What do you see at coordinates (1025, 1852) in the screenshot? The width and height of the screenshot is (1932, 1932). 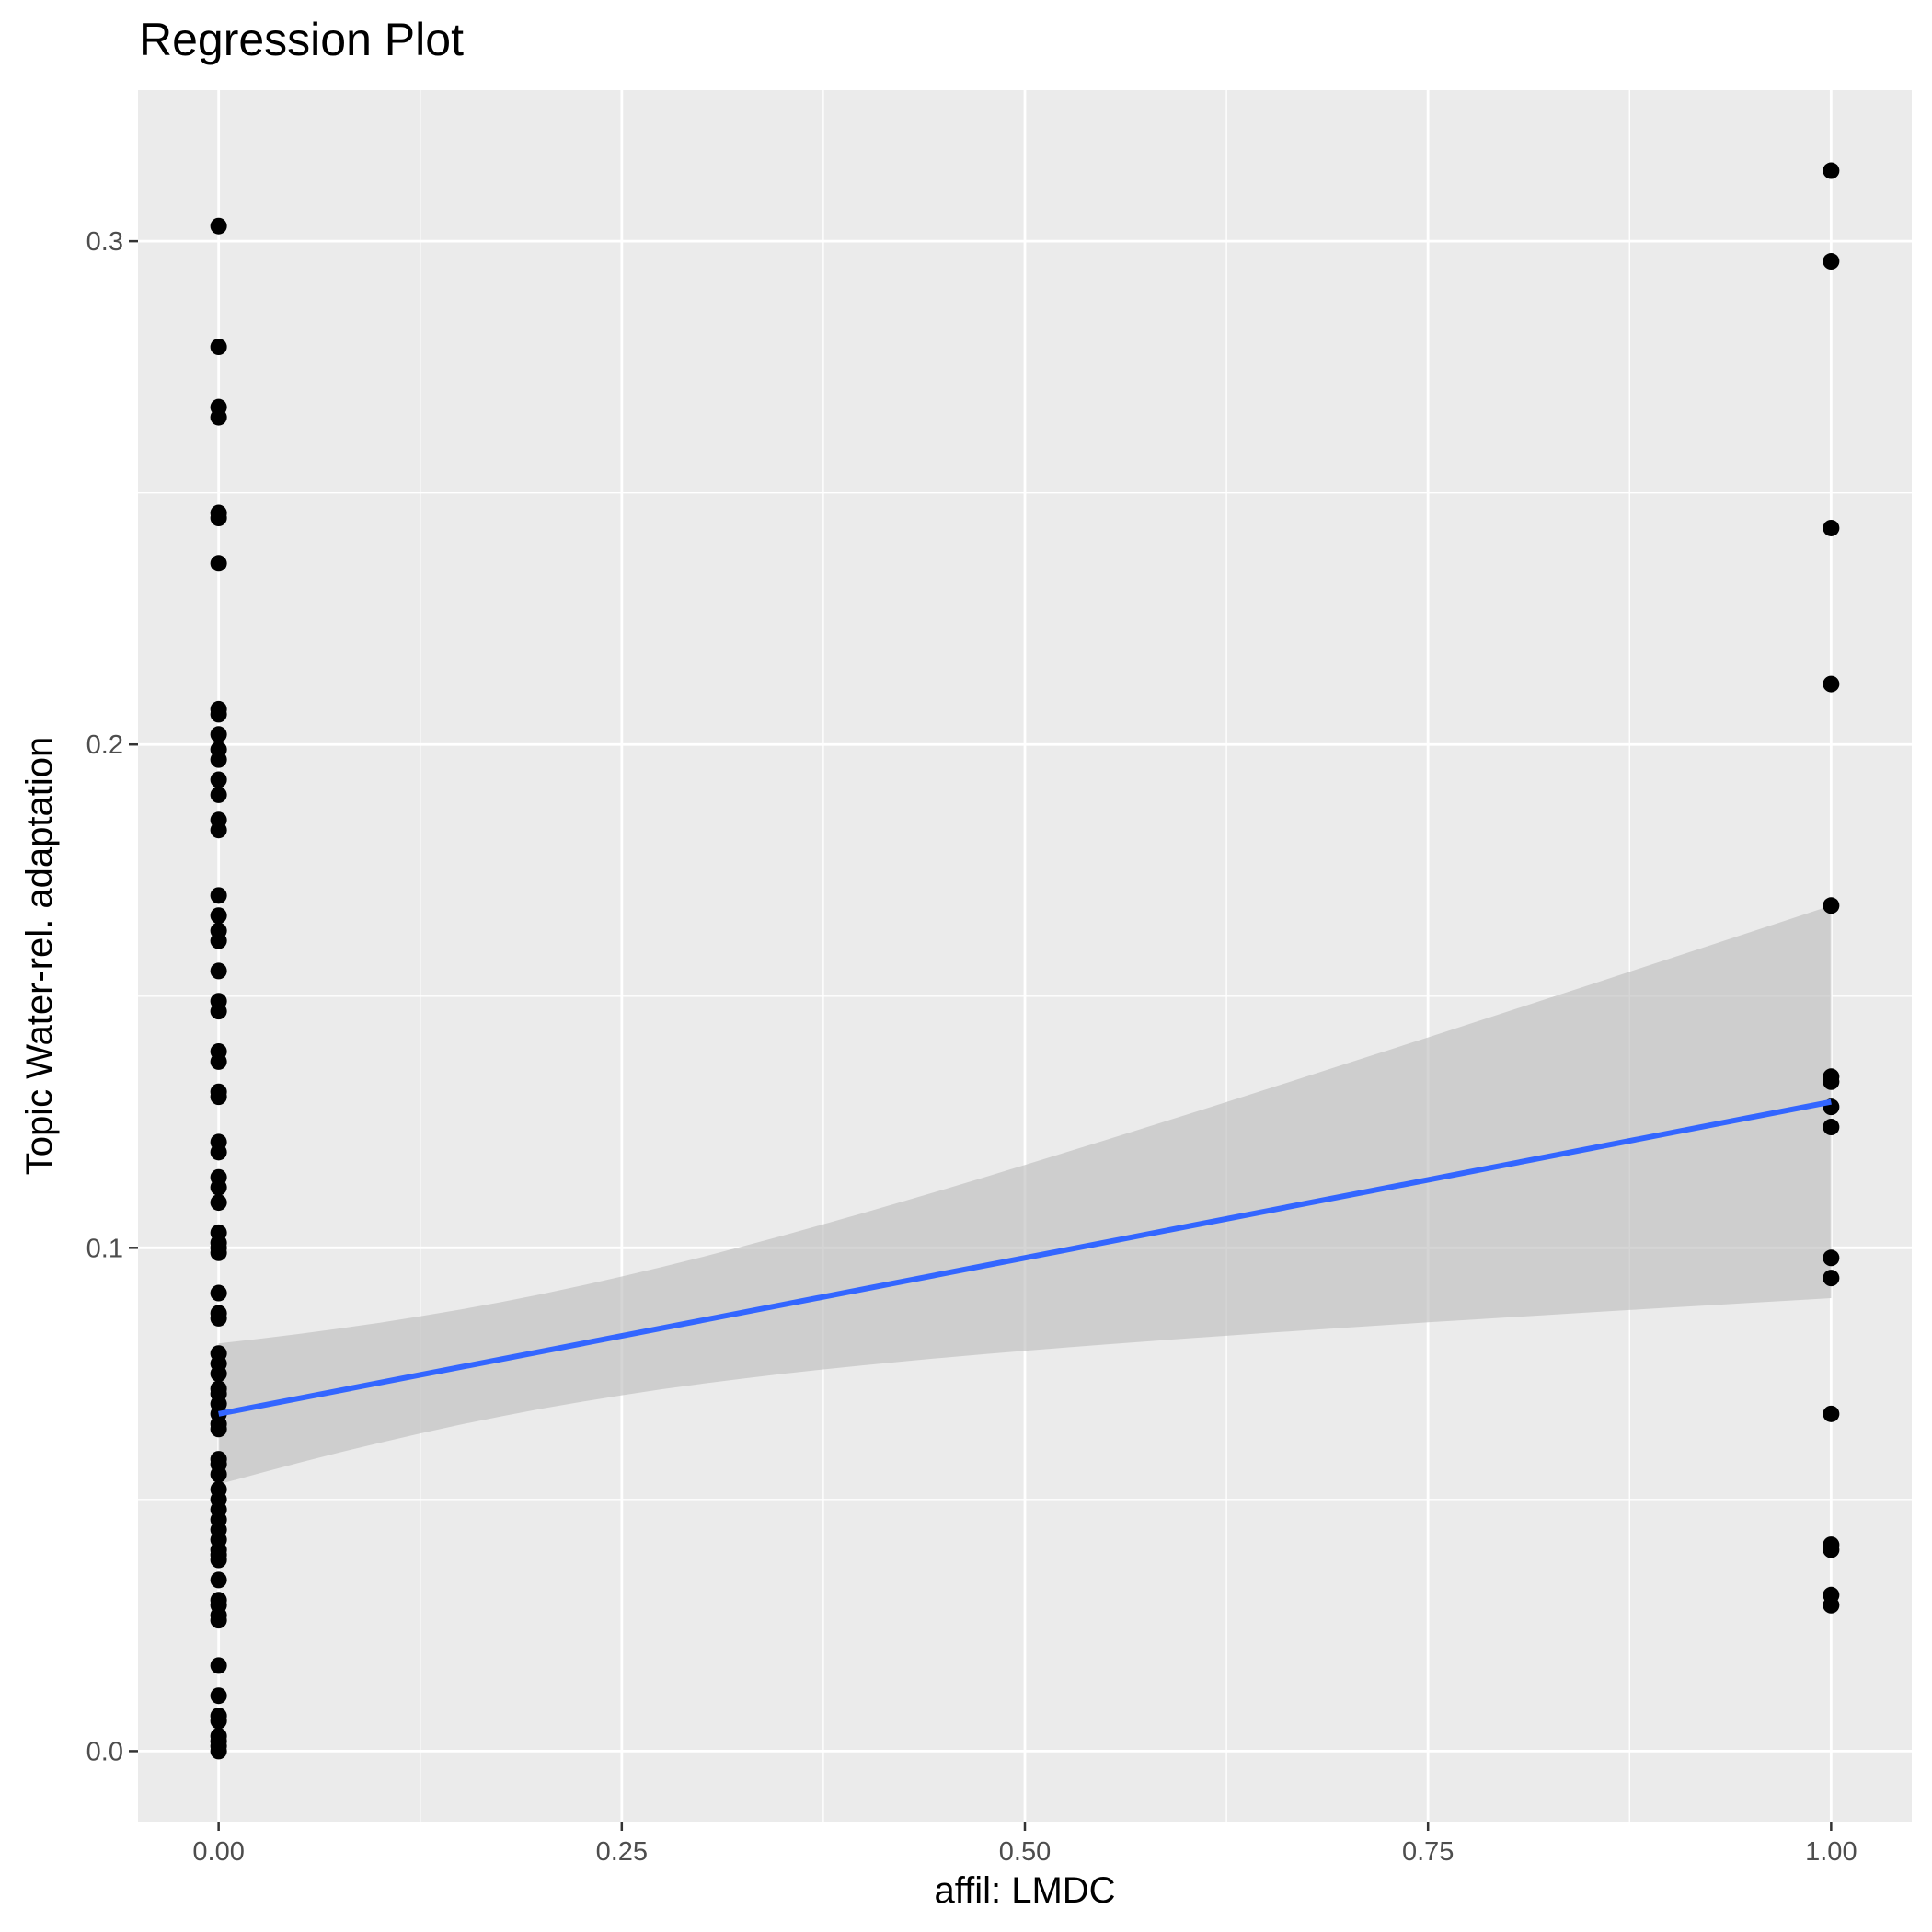 I see `x-tick-label: 0.50` at bounding box center [1025, 1852].